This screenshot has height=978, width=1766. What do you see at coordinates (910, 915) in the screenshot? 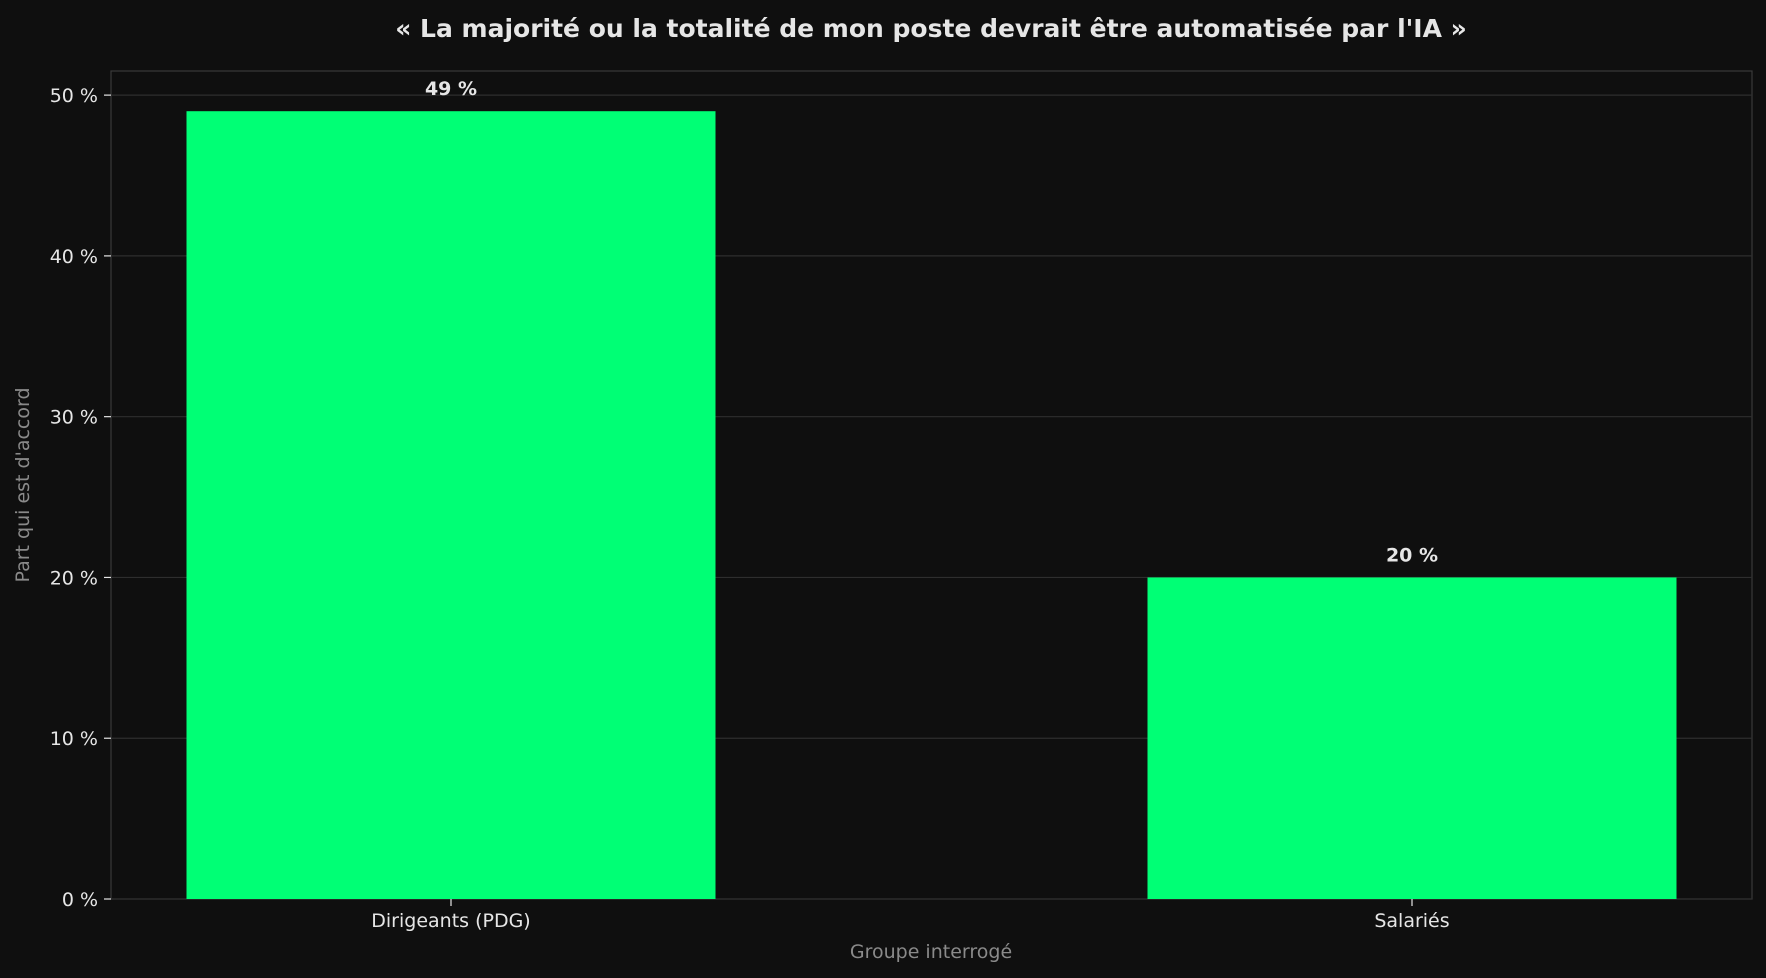
I see `x-axis-ticks: Dirigeants (PDG) Salariés` at bounding box center [910, 915].